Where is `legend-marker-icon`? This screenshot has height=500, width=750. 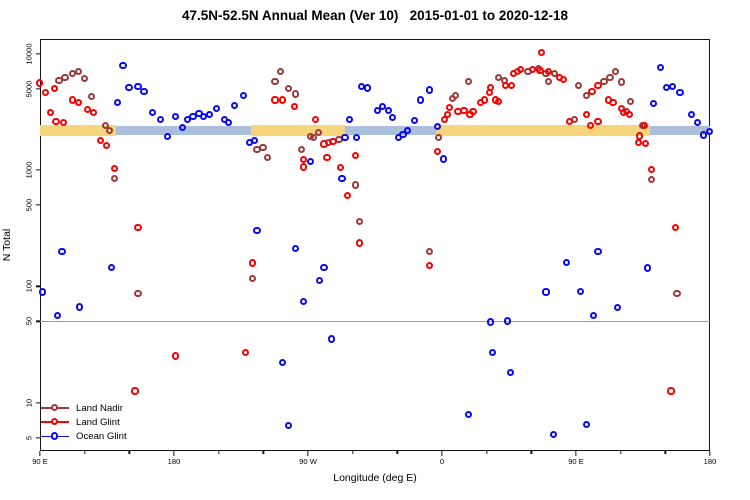 legend-marker-icon is located at coordinates (55, 422).